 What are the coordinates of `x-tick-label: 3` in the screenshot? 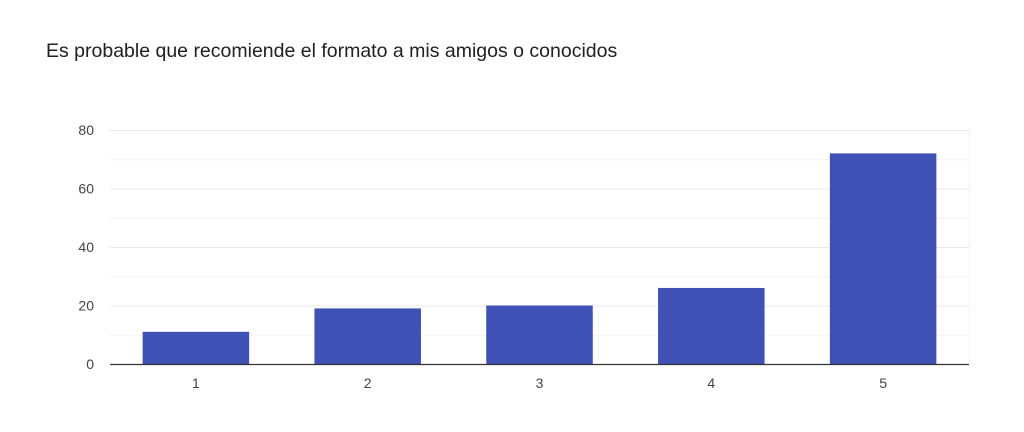 It's located at (540, 383).